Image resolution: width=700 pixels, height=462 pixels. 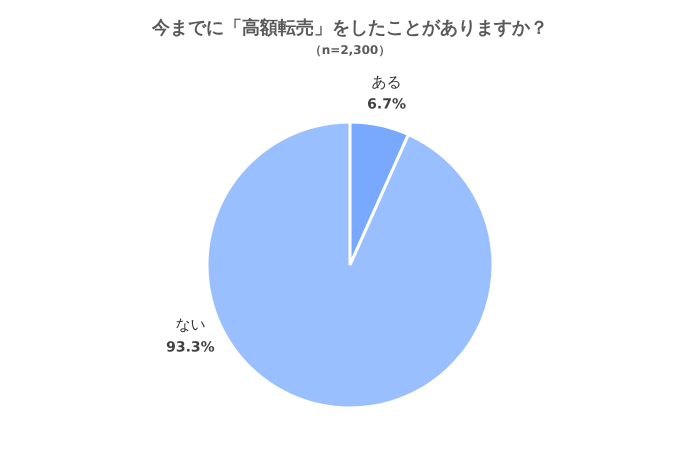 I want to click on chart-subtitle: （n=2,300）, so click(x=350, y=49).